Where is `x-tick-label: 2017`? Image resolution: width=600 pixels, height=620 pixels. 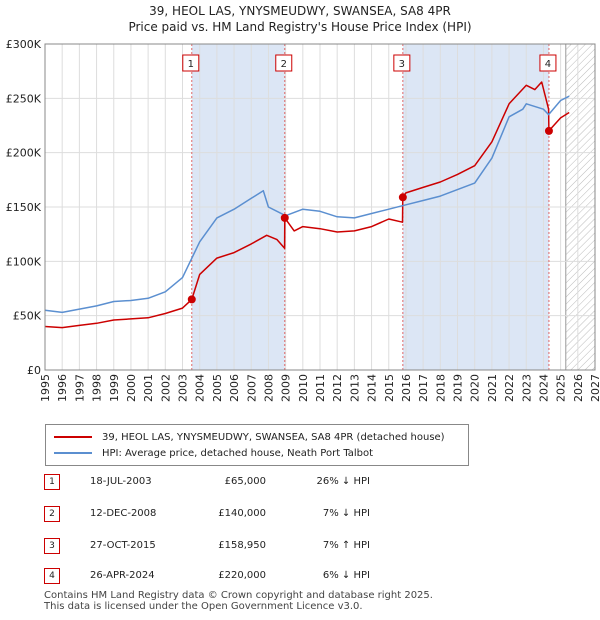 x-tick-label: 2017 is located at coordinates (423, 388).